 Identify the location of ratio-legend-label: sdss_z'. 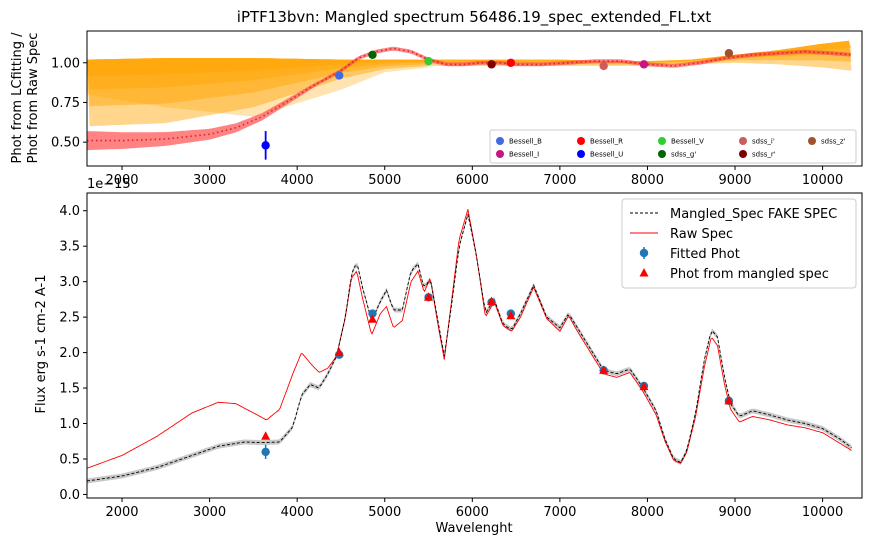
(833, 142).